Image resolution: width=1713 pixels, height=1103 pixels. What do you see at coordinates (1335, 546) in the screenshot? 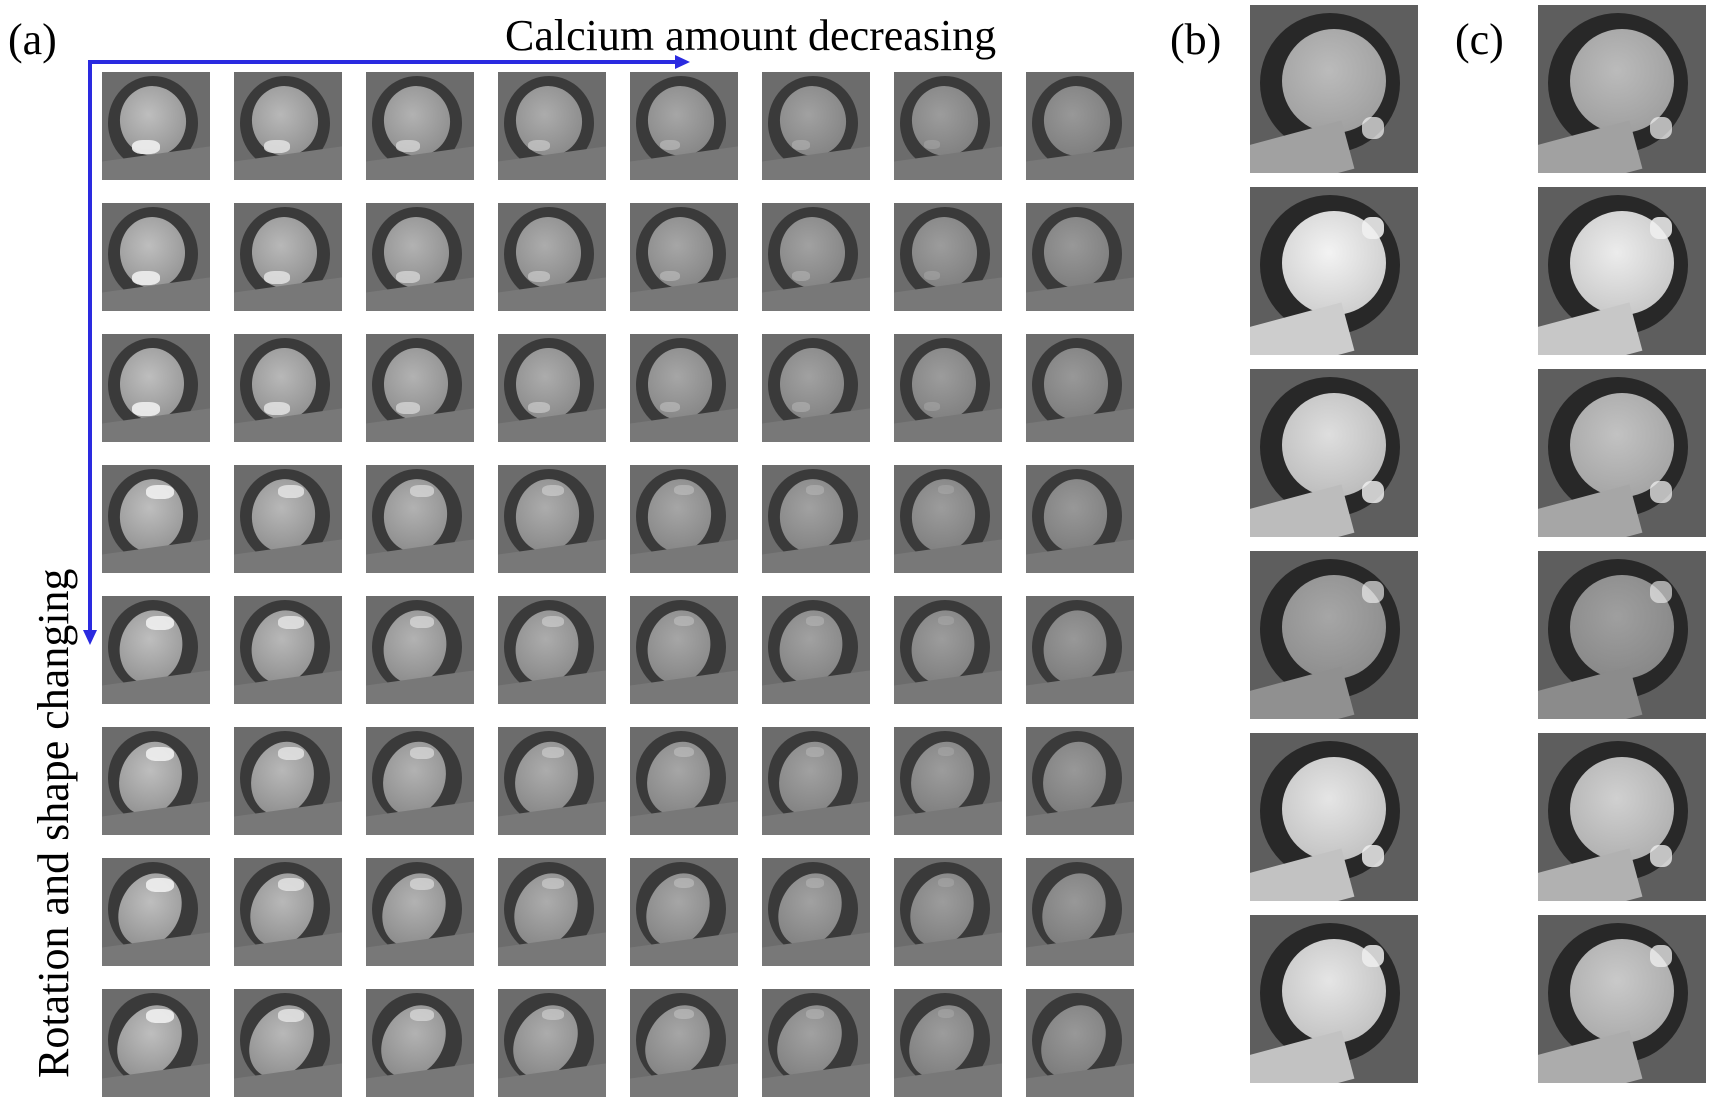
I see `panel-b-image-column` at bounding box center [1335, 546].